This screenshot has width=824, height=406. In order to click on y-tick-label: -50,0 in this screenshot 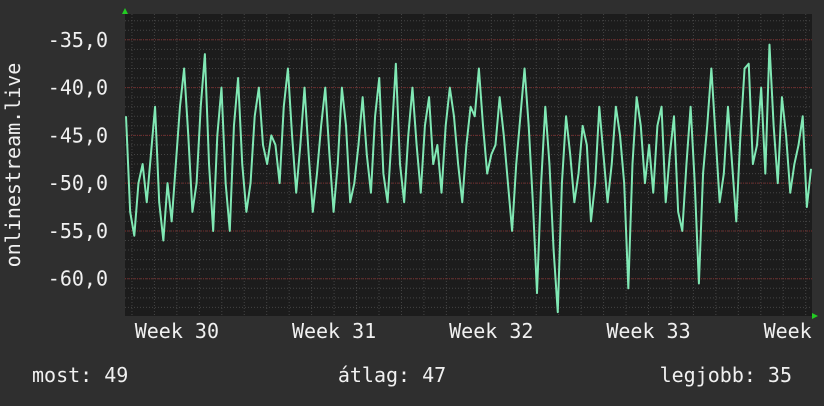, I will do `click(78, 183)`.